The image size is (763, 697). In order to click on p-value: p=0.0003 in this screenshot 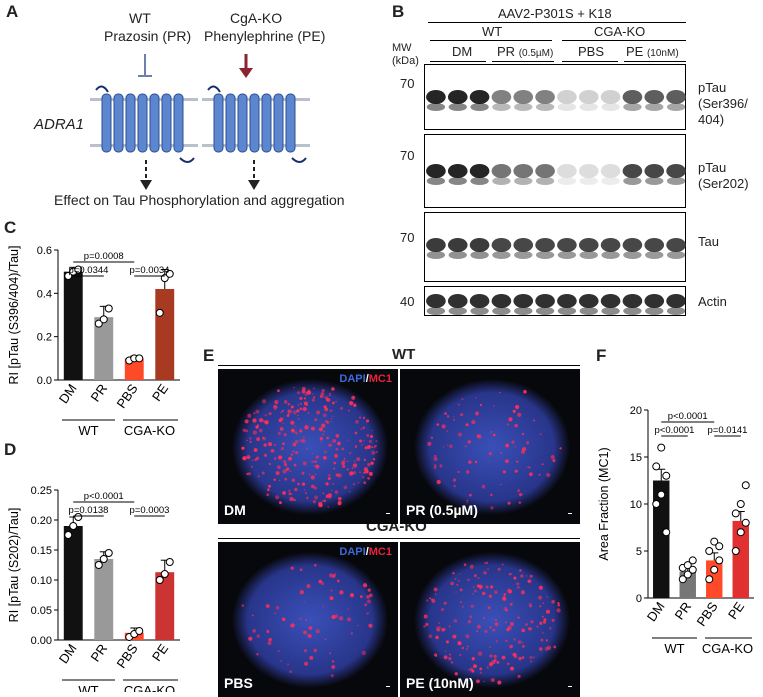, I will do `click(150, 510)`.